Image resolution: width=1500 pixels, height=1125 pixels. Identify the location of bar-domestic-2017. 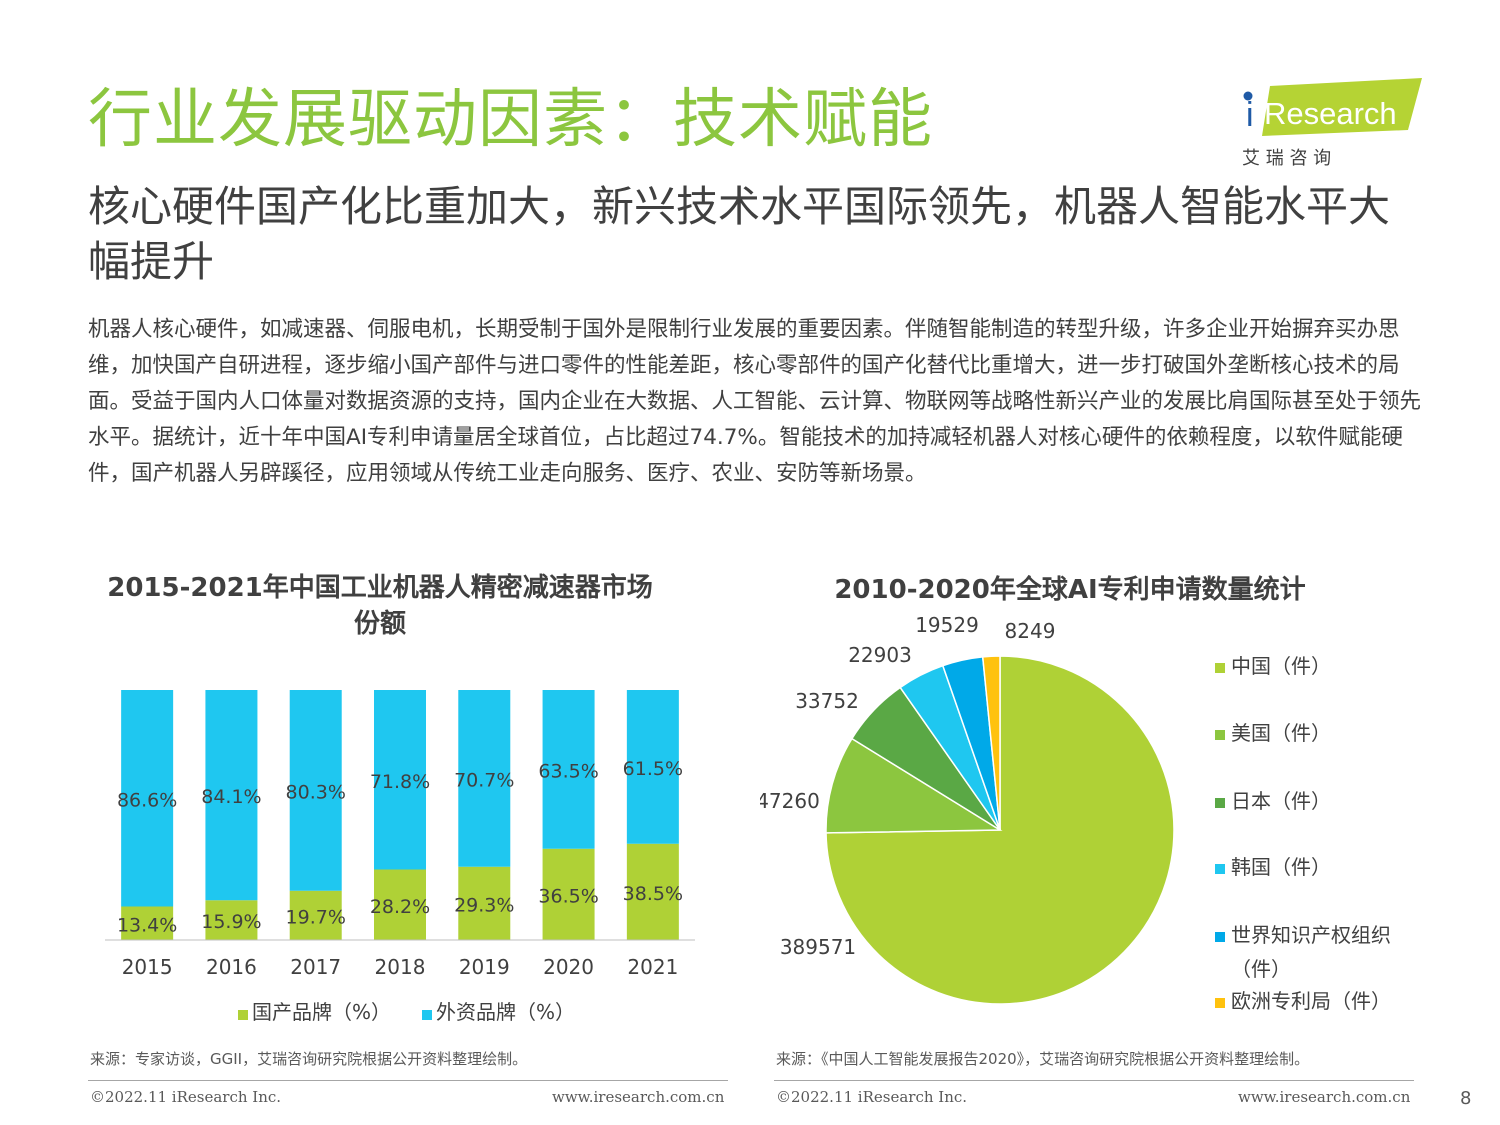
(315, 915).